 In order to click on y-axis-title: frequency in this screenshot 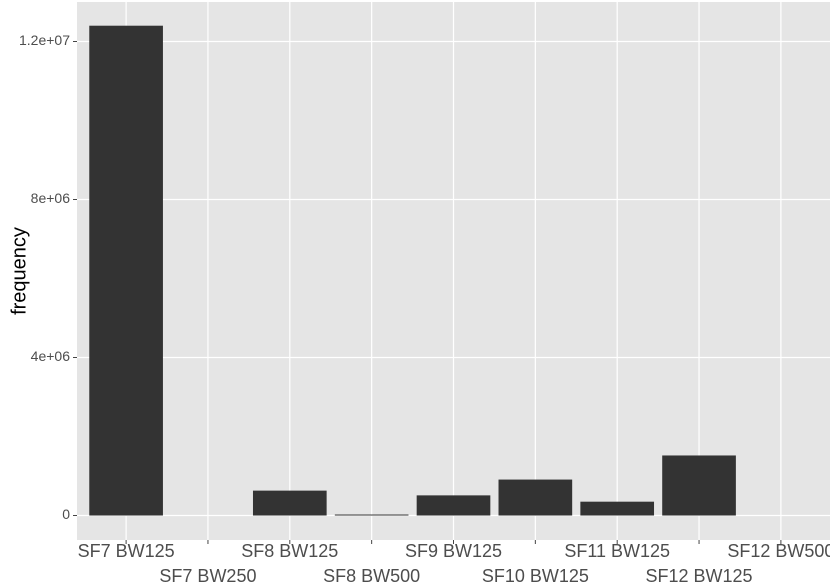, I will do `click(19, 271)`.